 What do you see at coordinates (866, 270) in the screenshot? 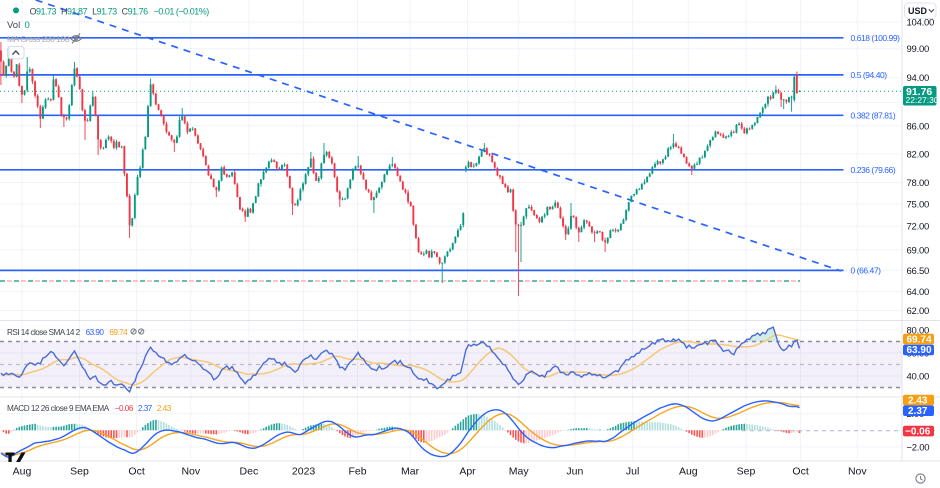
I see `svg-text: 0 (66.47)` at bounding box center [866, 270].